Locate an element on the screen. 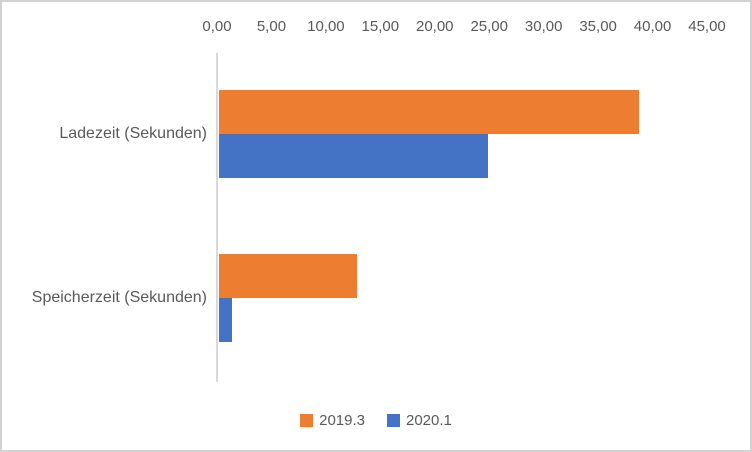 The height and width of the screenshot is (452, 752). x-axis-tick-label: 15,00 is located at coordinates (380, 26).